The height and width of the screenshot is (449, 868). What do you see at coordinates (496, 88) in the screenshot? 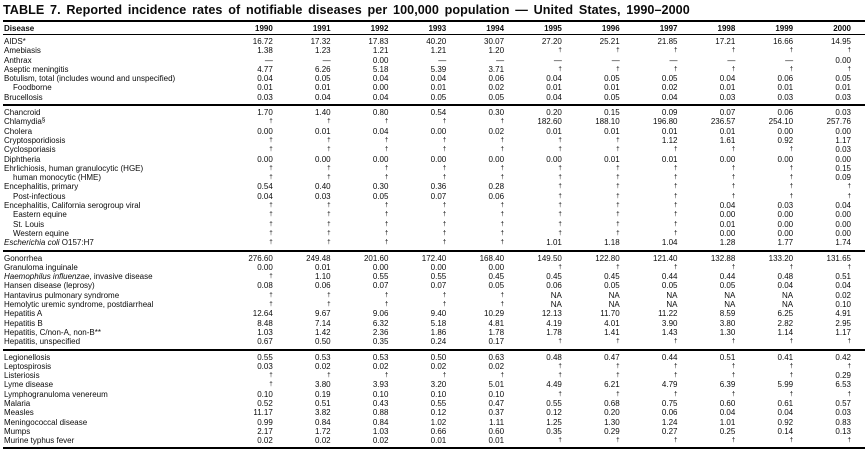
I see `rate-cell: 0.02` at bounding box center [496, 88].